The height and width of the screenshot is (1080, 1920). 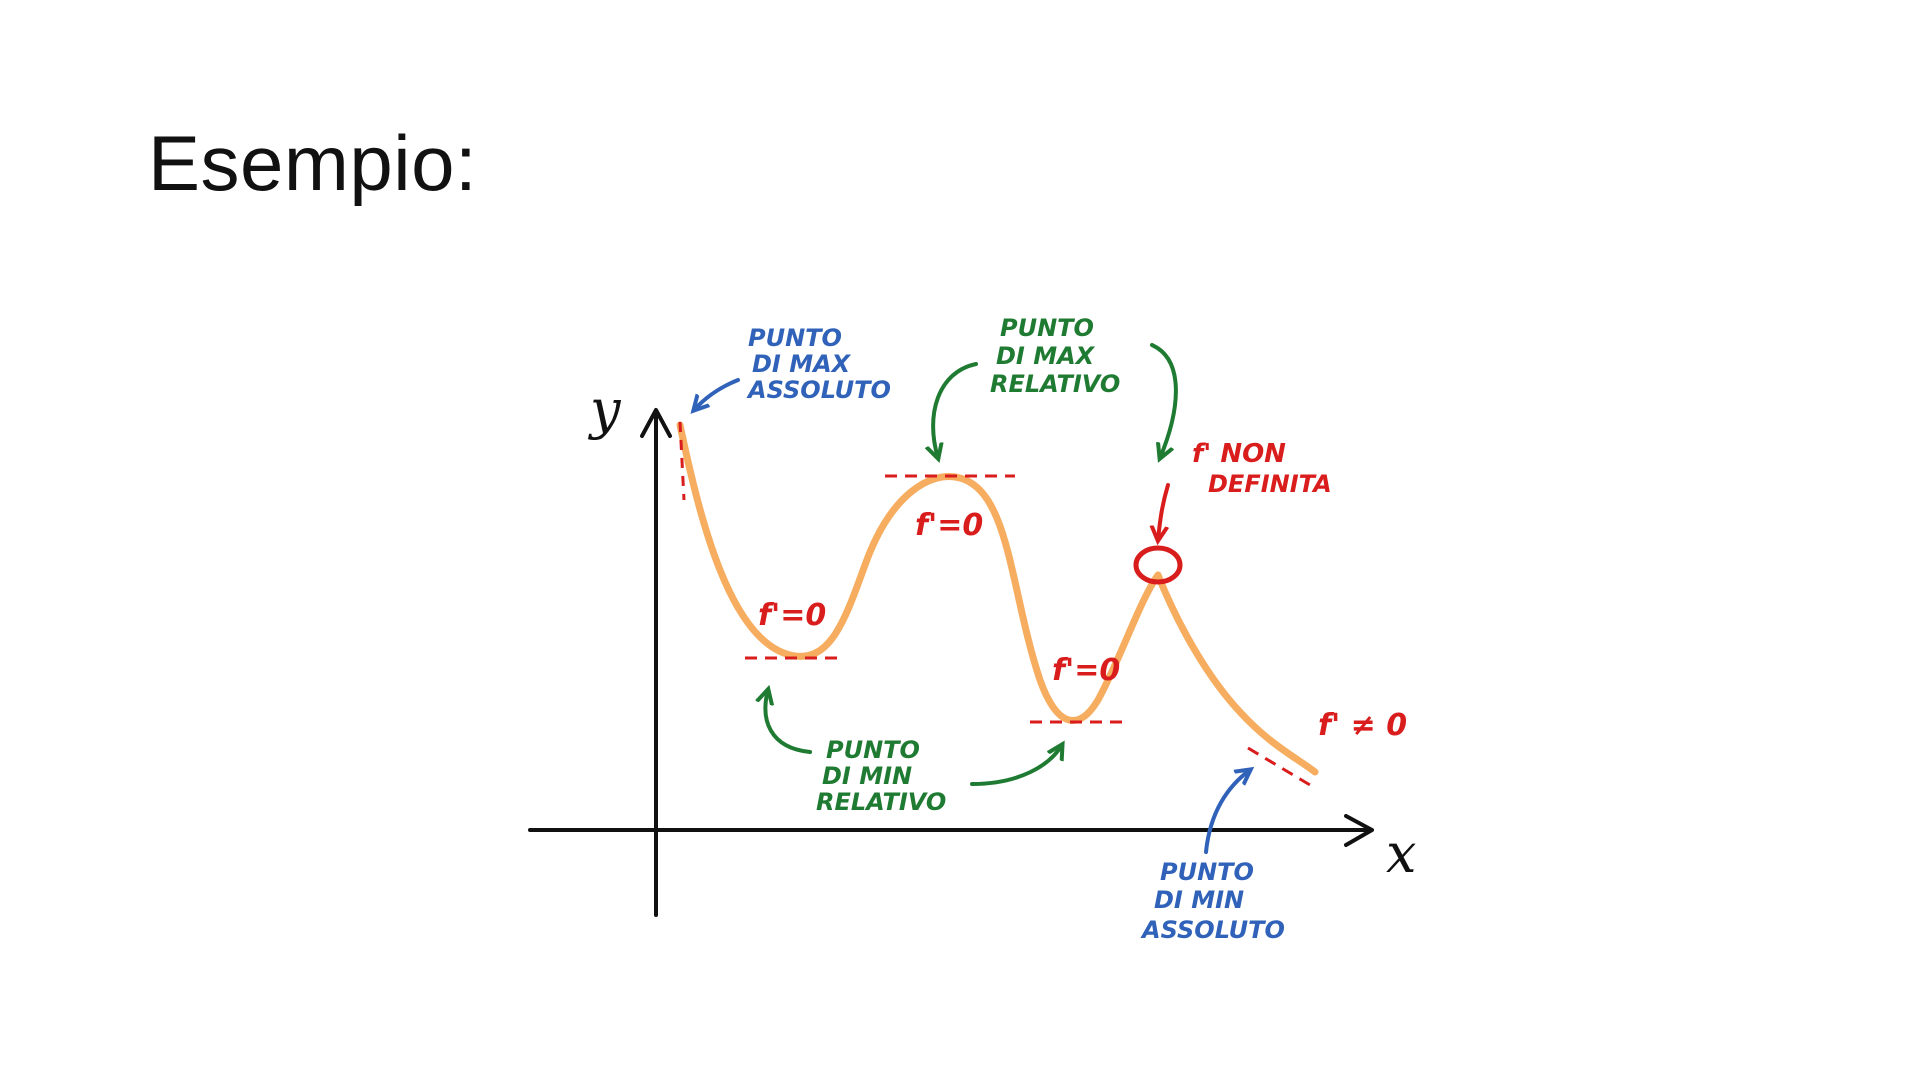 I want to click on max-assoluto-arrow, so click(x=717, y=394).